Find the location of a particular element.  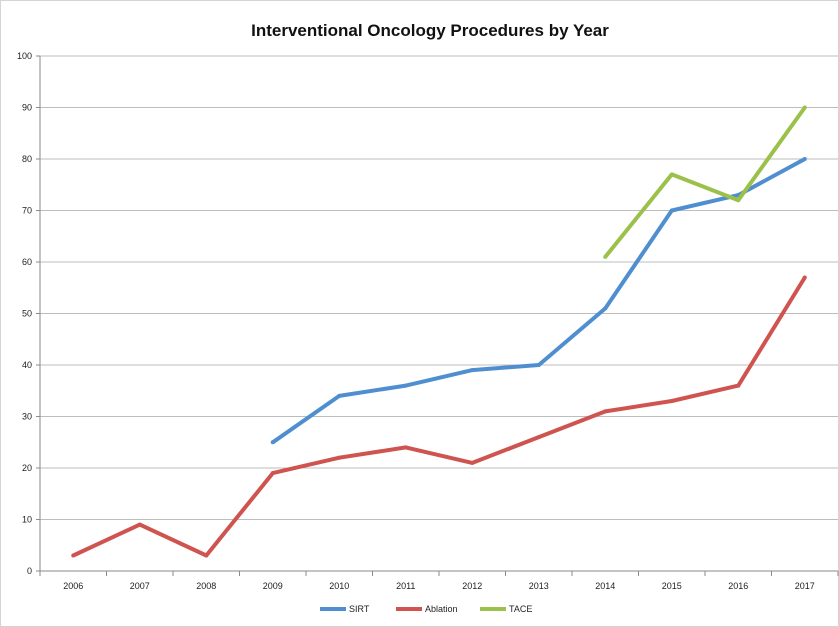

x-tick-label: 2014 is located at coordinates (605, 586).